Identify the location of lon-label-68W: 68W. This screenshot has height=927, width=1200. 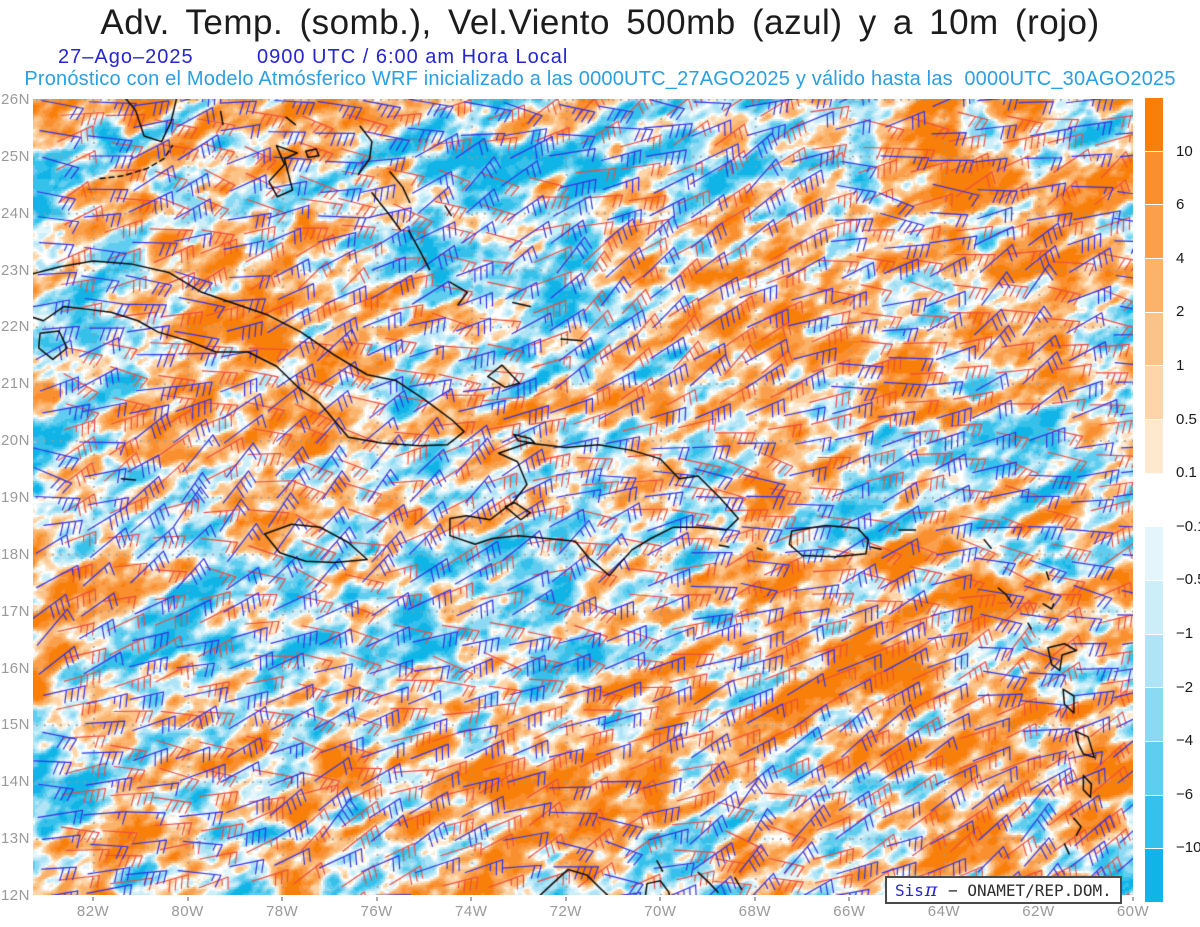
(754, 911).